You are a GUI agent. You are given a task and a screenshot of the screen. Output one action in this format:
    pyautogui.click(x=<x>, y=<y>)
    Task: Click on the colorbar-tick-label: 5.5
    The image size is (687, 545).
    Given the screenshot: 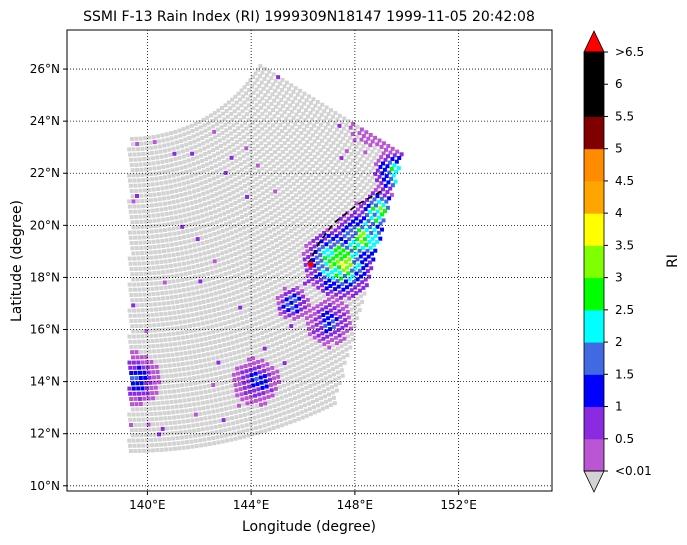 What is the action you would take?
    pyautogui.click(x=624, y=116)
    